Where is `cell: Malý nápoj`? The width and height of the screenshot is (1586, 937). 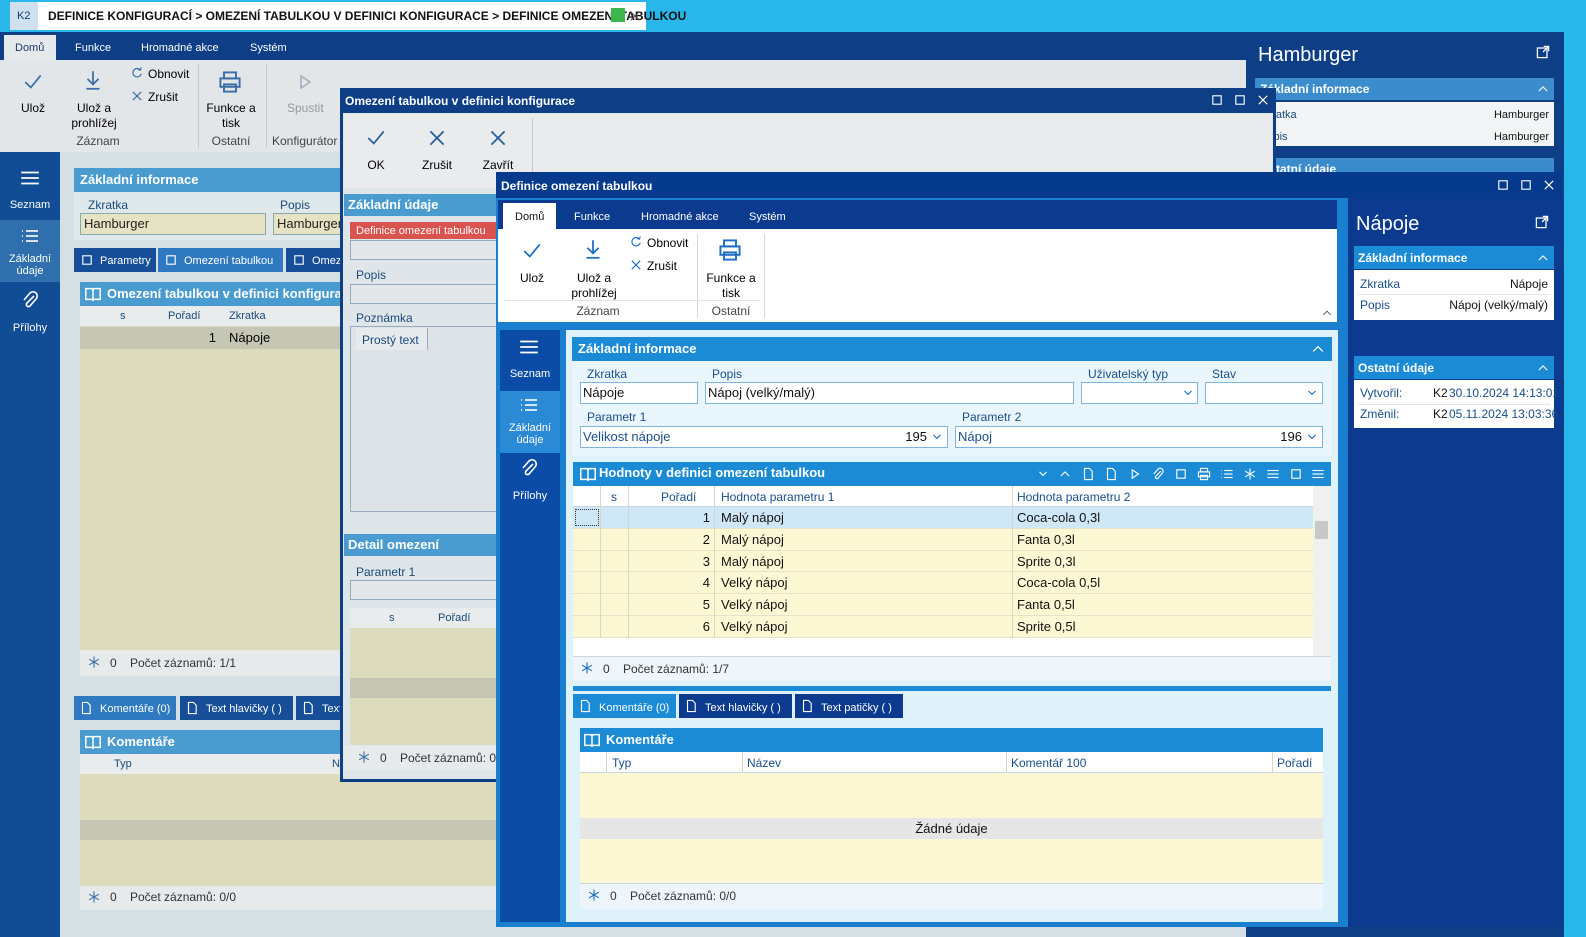 cell: Malý nápoj is located at coordinates (752, 539).